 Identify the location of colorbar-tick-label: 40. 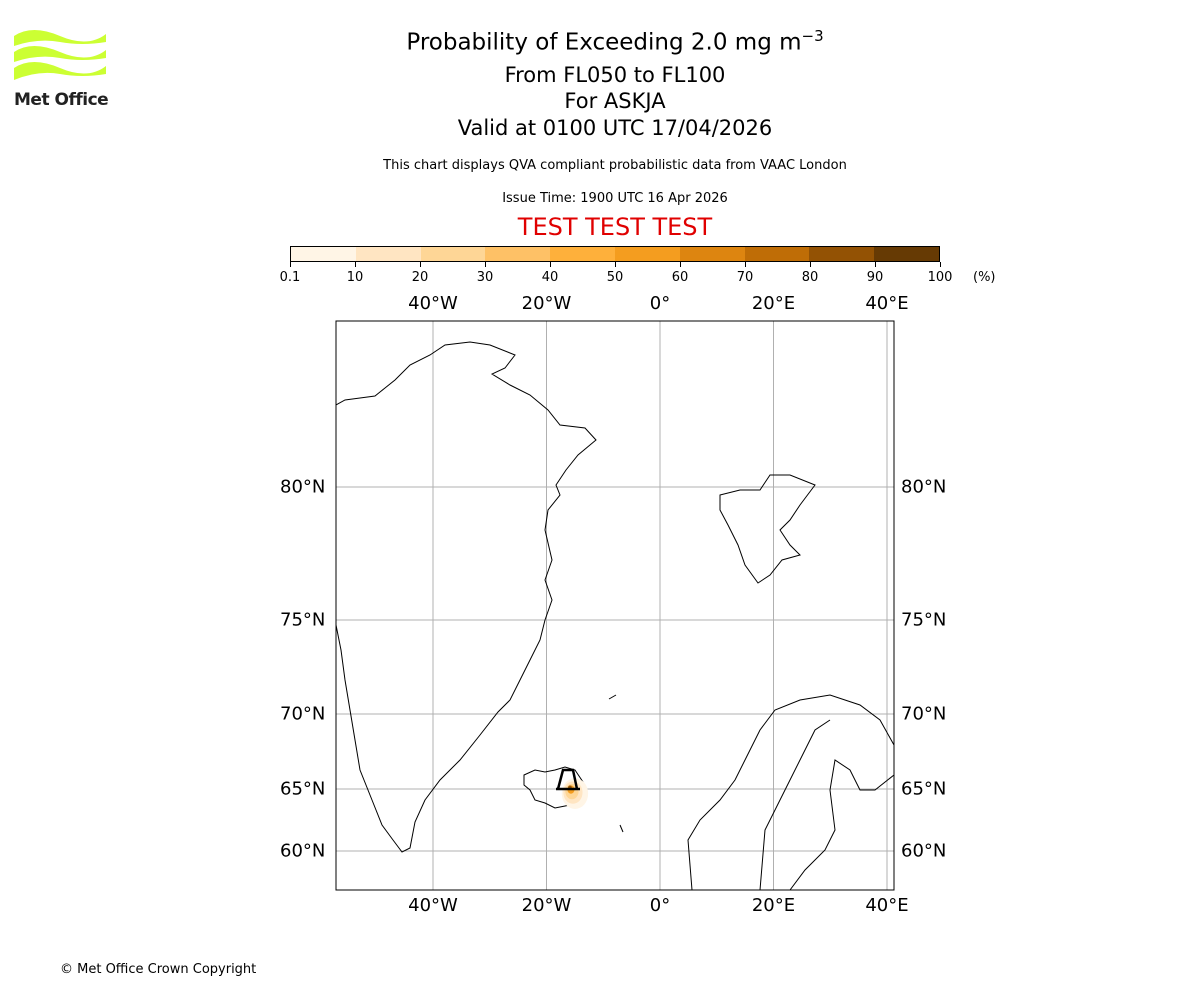
(550, 277).